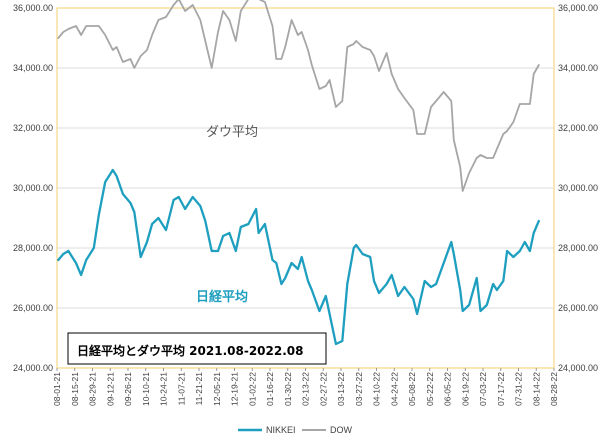 The height and width of the screenshot is (442, 600). What do you see at coordinates (341, 430) in the screenshot?
I see `legend-label-dow: DOW` at bounding box center [341, 430].